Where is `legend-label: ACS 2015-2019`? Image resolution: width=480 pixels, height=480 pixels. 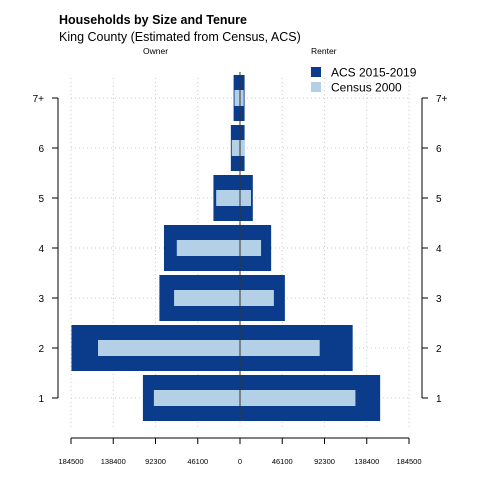
legend-label: ACS 2015-2019 is located at coordinates (374, 73).